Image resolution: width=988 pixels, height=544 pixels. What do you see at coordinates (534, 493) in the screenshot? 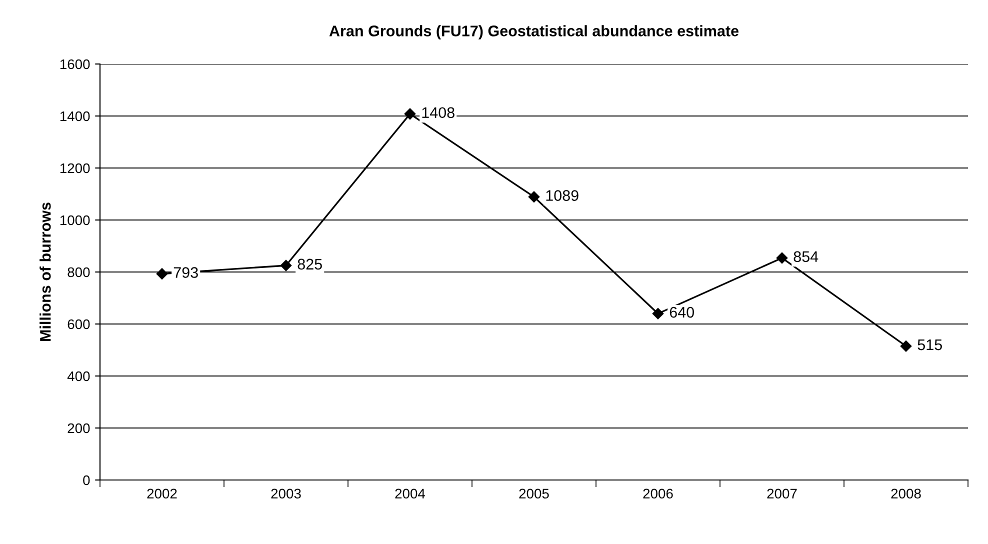
I see `x-tick-label: 2005` at bounding box center [534, 493].